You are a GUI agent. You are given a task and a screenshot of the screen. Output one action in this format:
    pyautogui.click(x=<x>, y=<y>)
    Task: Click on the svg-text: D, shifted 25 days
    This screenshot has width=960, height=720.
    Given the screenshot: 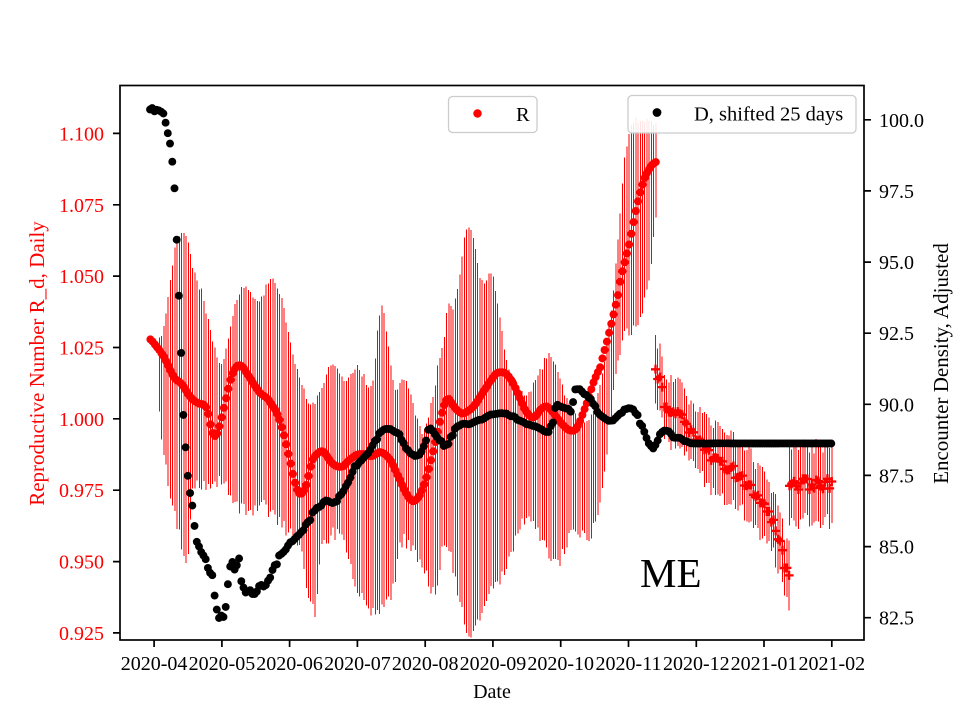 What is the action you would take?
    pyautogui.click(x=768, y=115)
    